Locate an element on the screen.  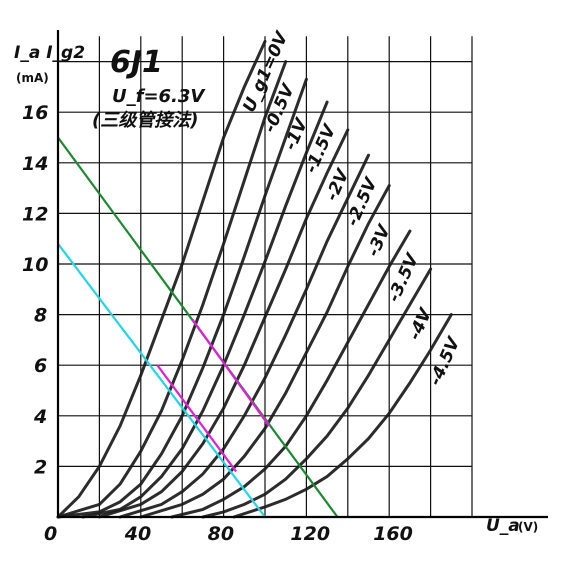
y-axis-label: I_a I_g2 is located at coordinates (49, 53).